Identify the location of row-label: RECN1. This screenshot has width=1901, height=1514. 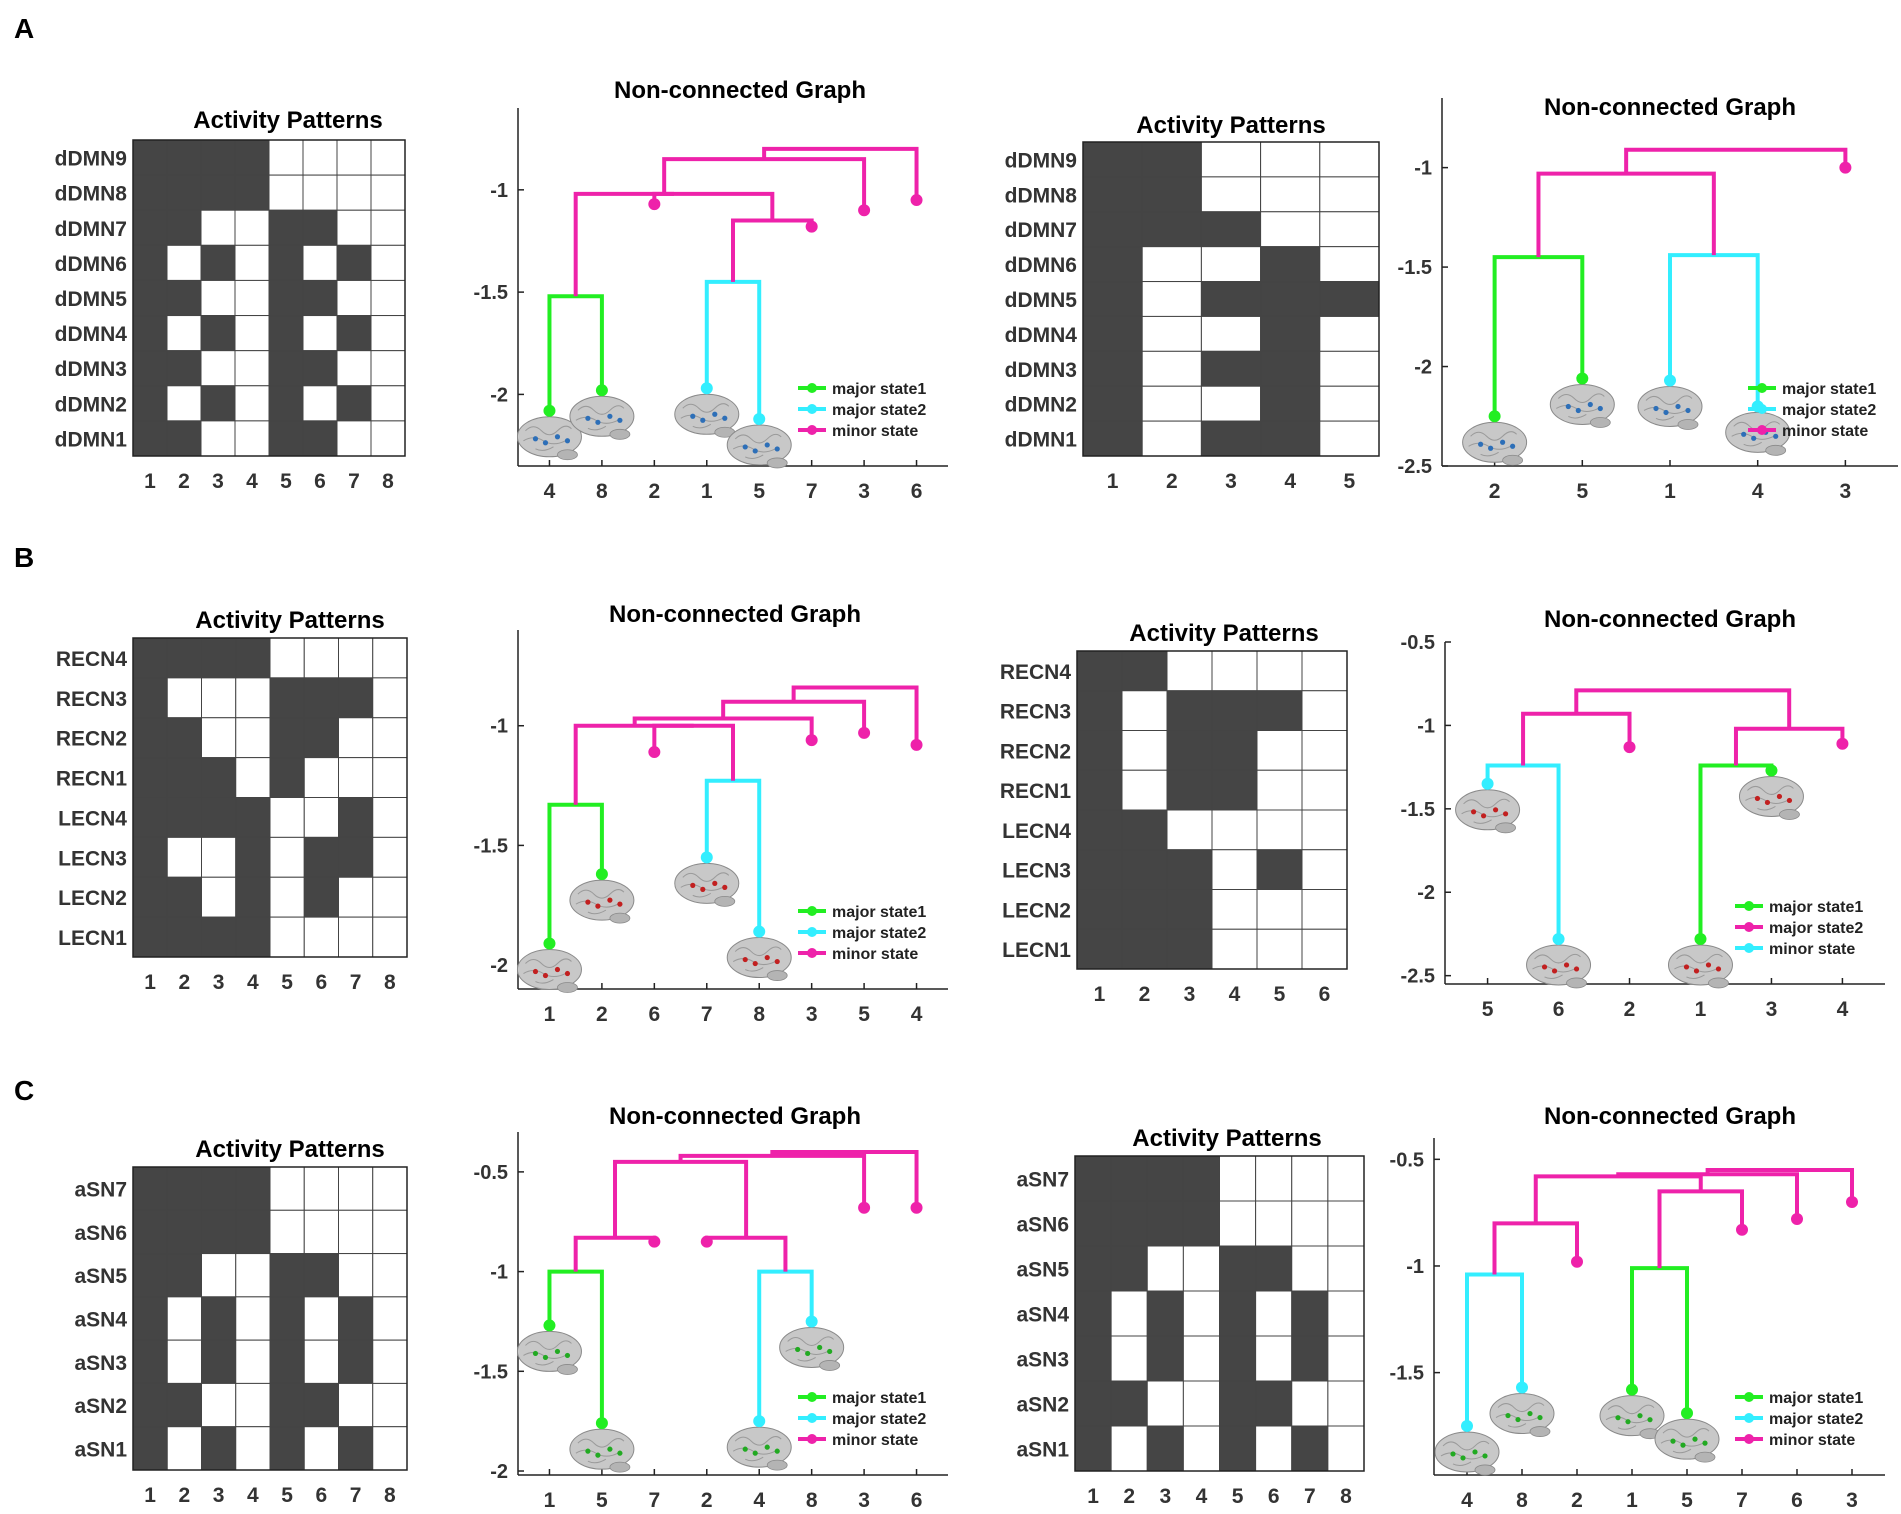
(92, 779).